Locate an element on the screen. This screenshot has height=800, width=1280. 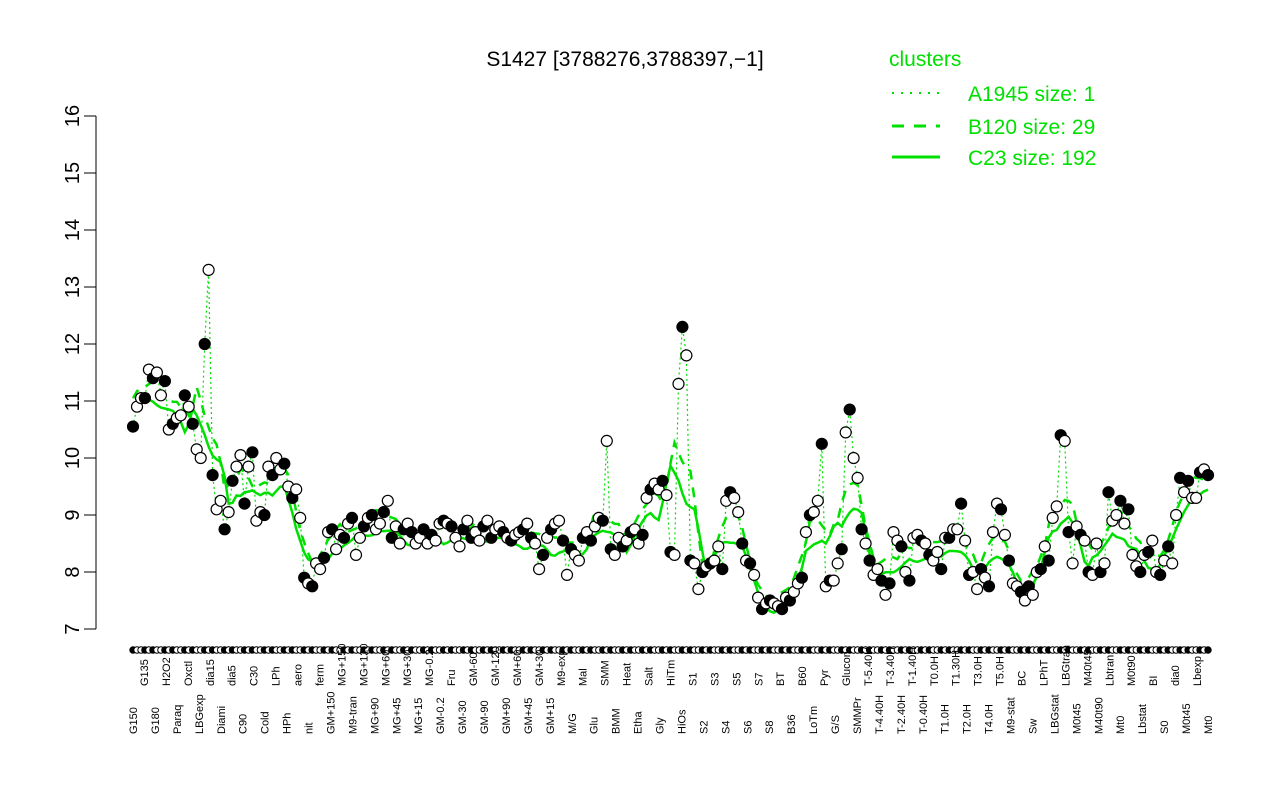
x-tick-label: Diami is located at coordinates (222, 720).